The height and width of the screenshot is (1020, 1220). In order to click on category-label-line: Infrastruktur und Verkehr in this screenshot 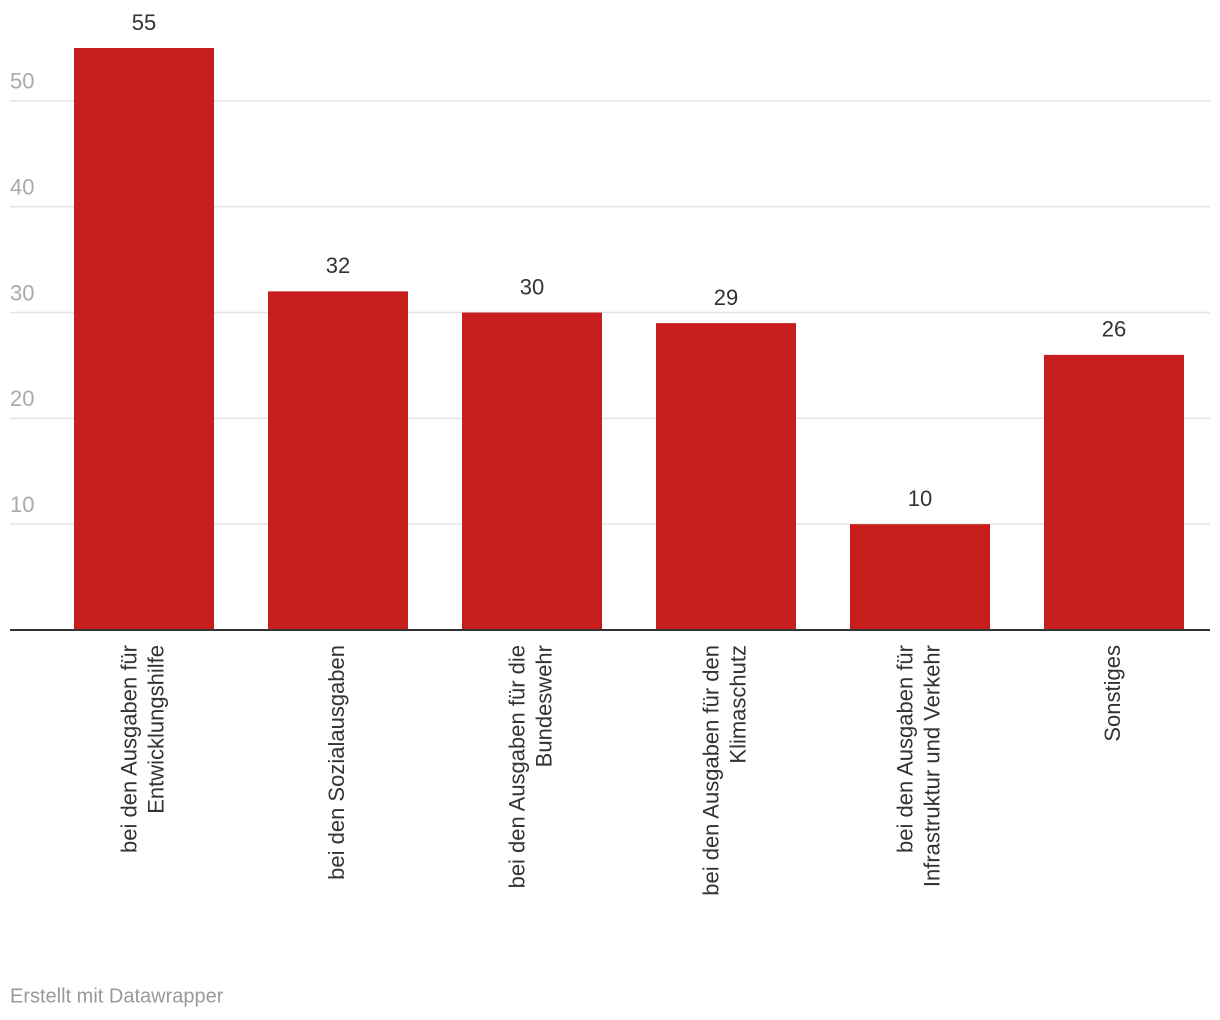, I will do `click(931, 766)`.